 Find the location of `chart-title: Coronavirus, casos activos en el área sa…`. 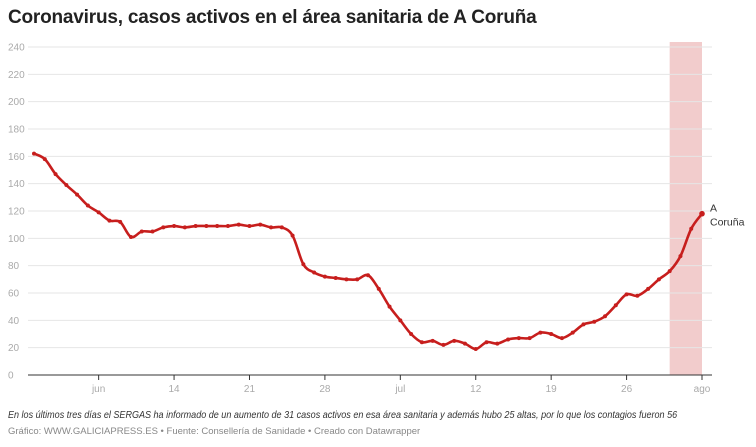

chart-title: Coronavirus, casos activos en el área sa… is located at coordinates (272, 17).